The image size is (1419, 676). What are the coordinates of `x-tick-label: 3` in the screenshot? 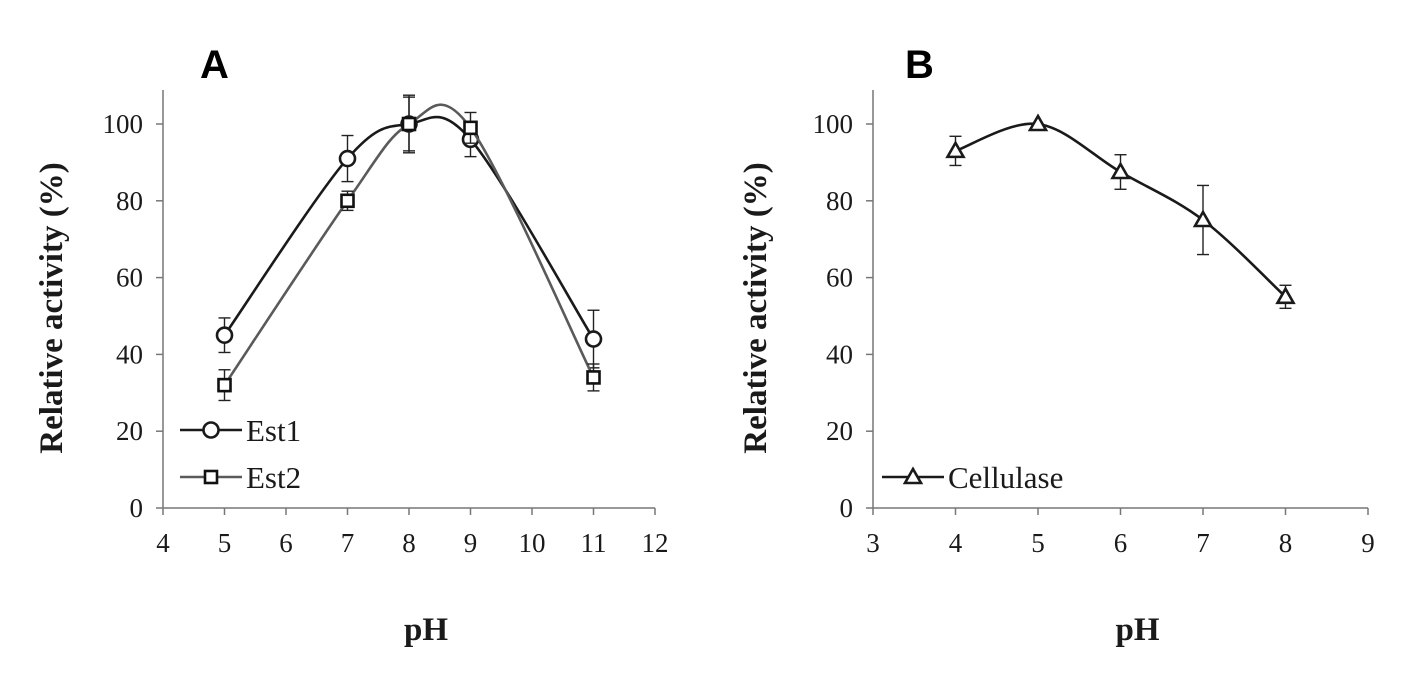 It's located at (873, 543).